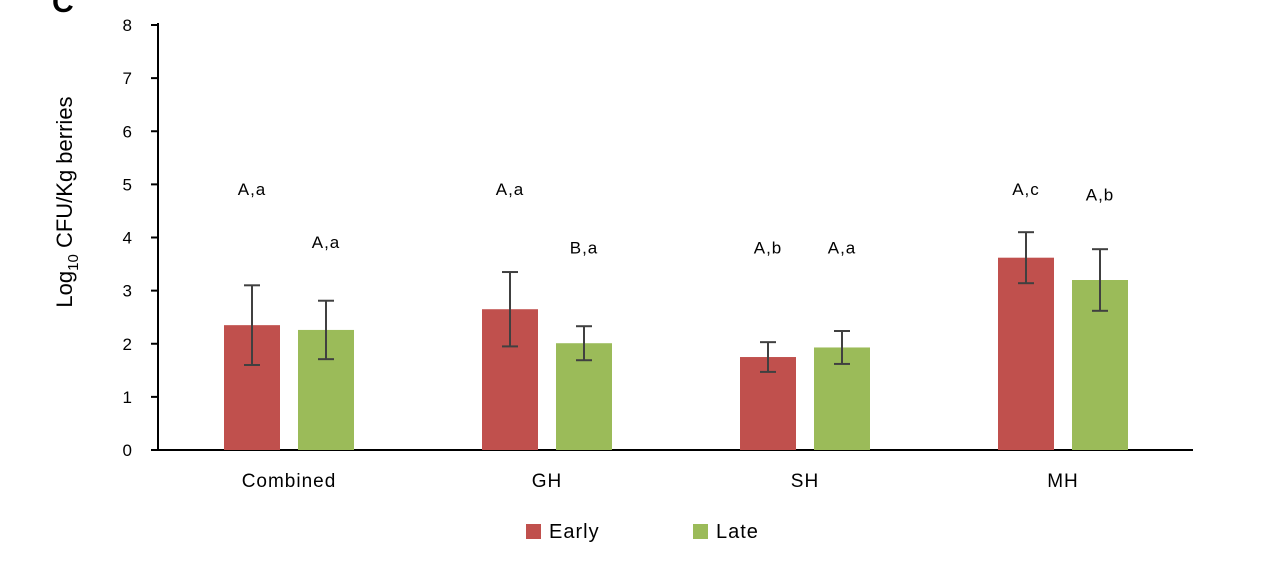  I want to click on significance-label: B,a, so click(584, 247).